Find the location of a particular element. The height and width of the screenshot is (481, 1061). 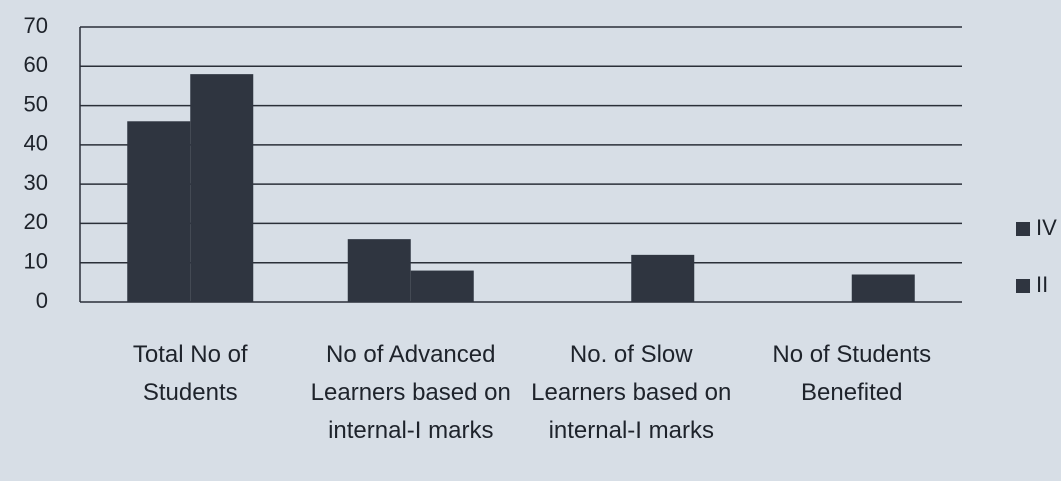

y-tick-label: 70 is located at coordinates (36, 25).